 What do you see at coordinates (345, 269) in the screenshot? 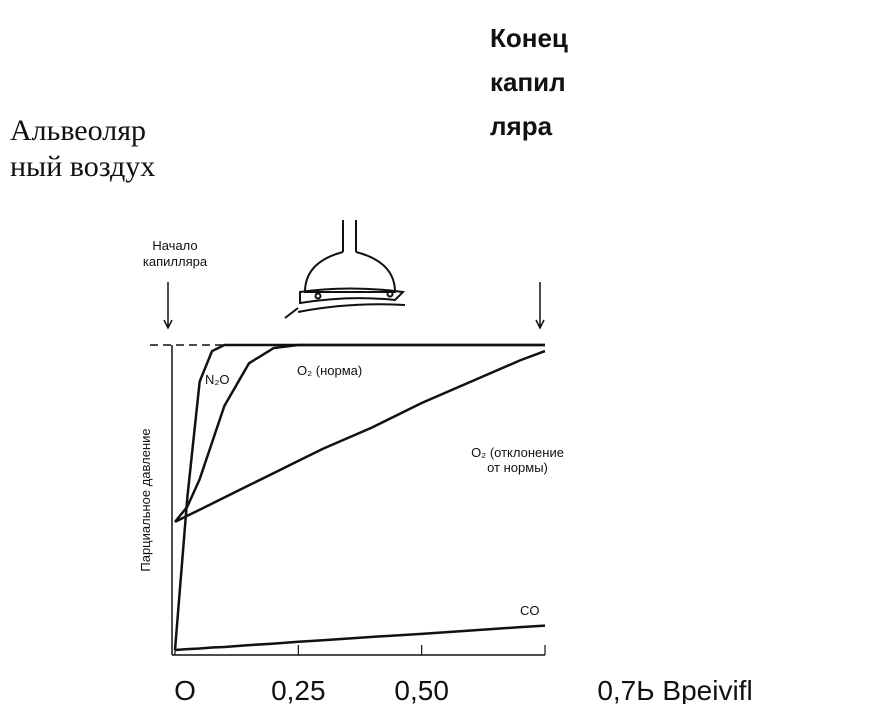
I see `capillary-drawing` at bounding box center [345, 269].